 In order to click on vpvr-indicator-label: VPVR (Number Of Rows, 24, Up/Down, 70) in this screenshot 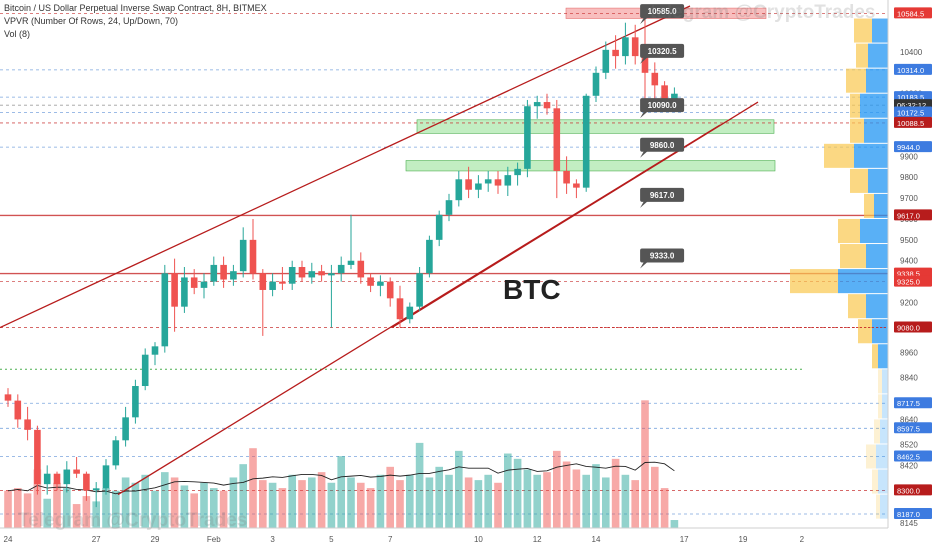, I will do `click(91, 21)`.